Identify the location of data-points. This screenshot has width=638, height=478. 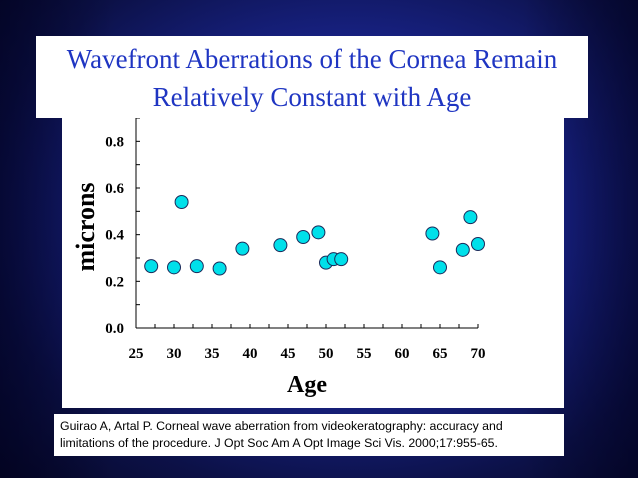
(314, 235).